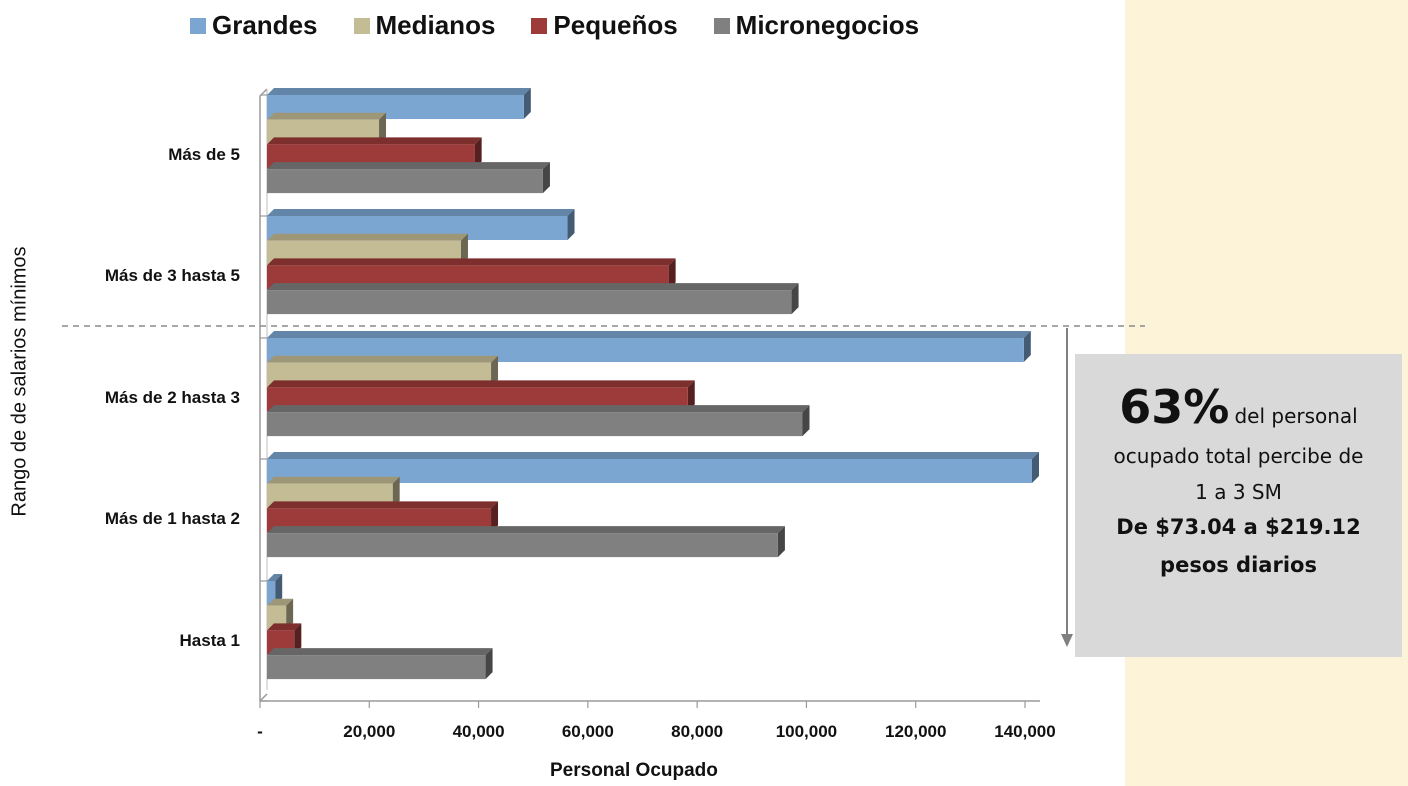  I want to click on x-tick-label-2: 40,000, so click(479, 731).